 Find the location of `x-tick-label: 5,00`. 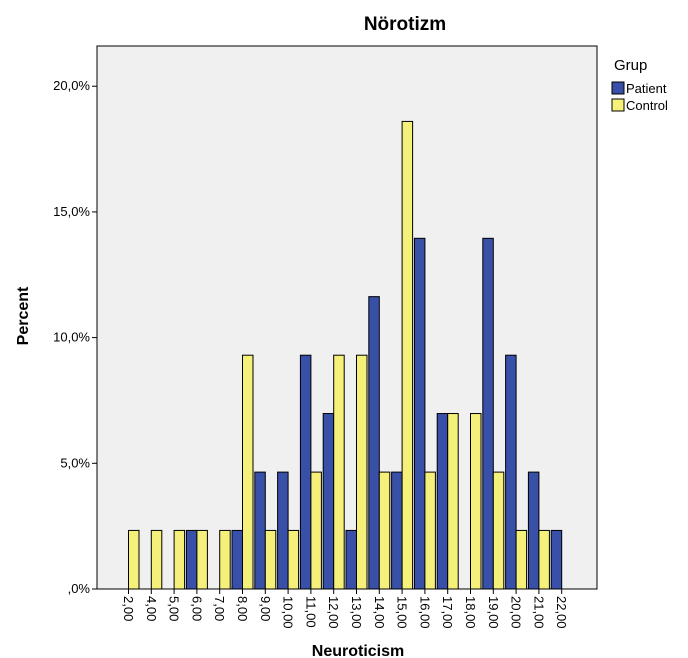

x-tick-label: 5,00 is located at coordinates (174, 608).